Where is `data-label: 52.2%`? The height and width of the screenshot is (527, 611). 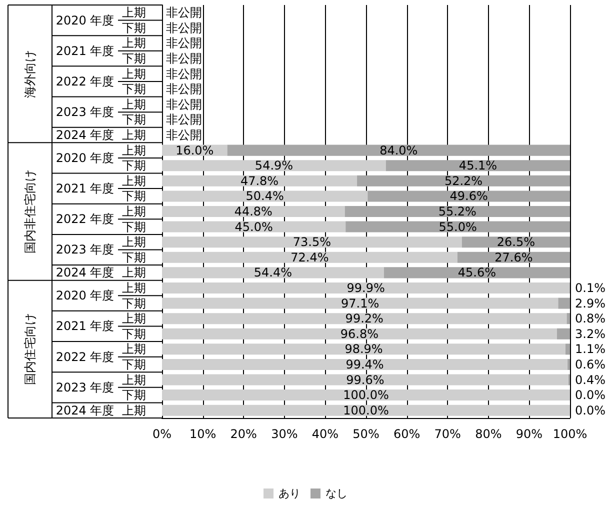
data-label: 52.2% is located at coordinates (463, 181).